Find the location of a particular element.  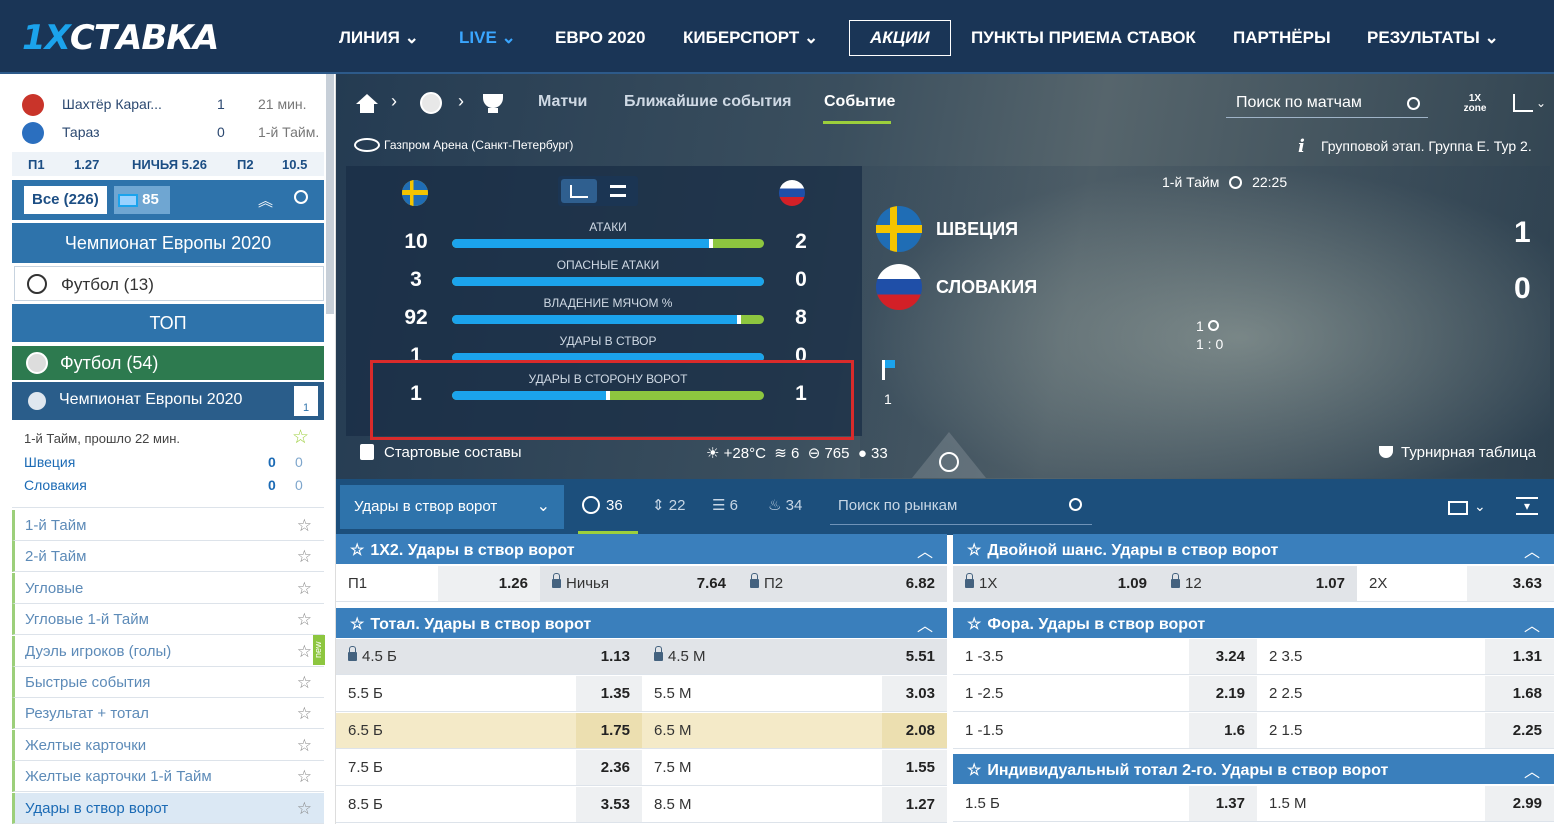

nav-euro-2020: ЕВРО 2020 is located at coordinates (600, 37).